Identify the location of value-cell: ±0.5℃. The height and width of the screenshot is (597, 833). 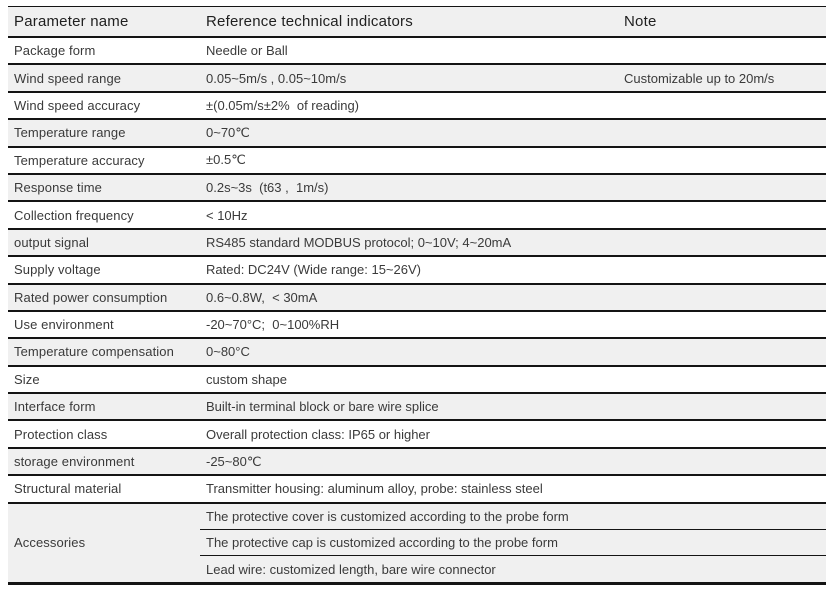
(409, 160).